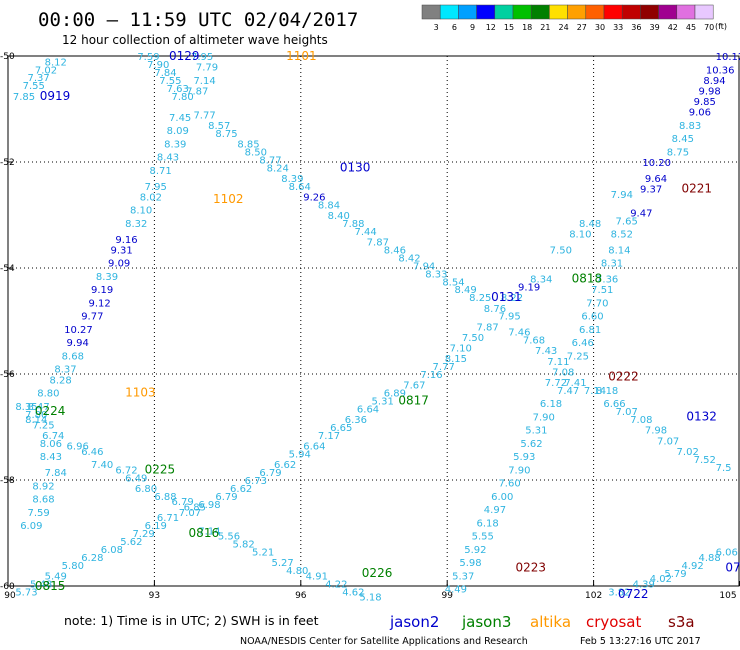 The image size is (740, 650). What do you see at coordinates (413, 401) in the screenshot?
I see `pass-time-label: 0817` at bounding box center [413, 401].